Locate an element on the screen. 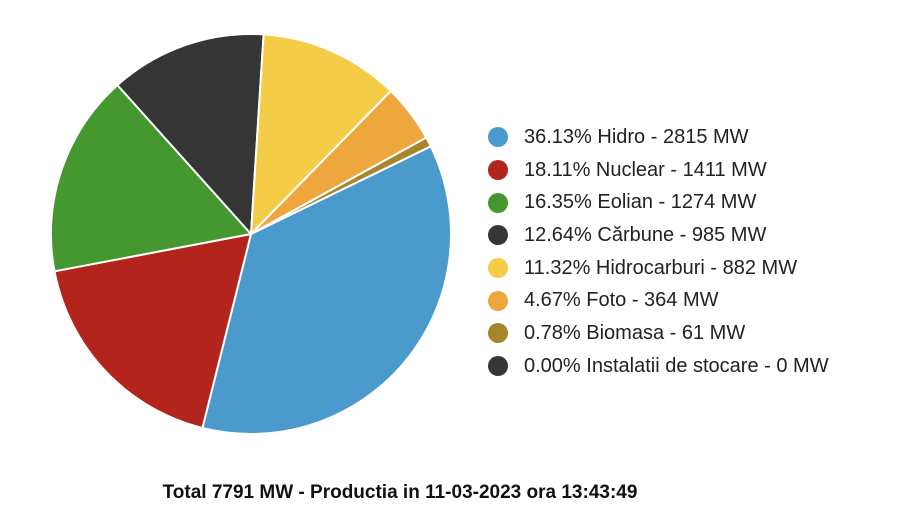 This screenshot has width=914, height=528. legend-item: 16.35% Eolian - 1274 MW is located at coordinates (658, 202).